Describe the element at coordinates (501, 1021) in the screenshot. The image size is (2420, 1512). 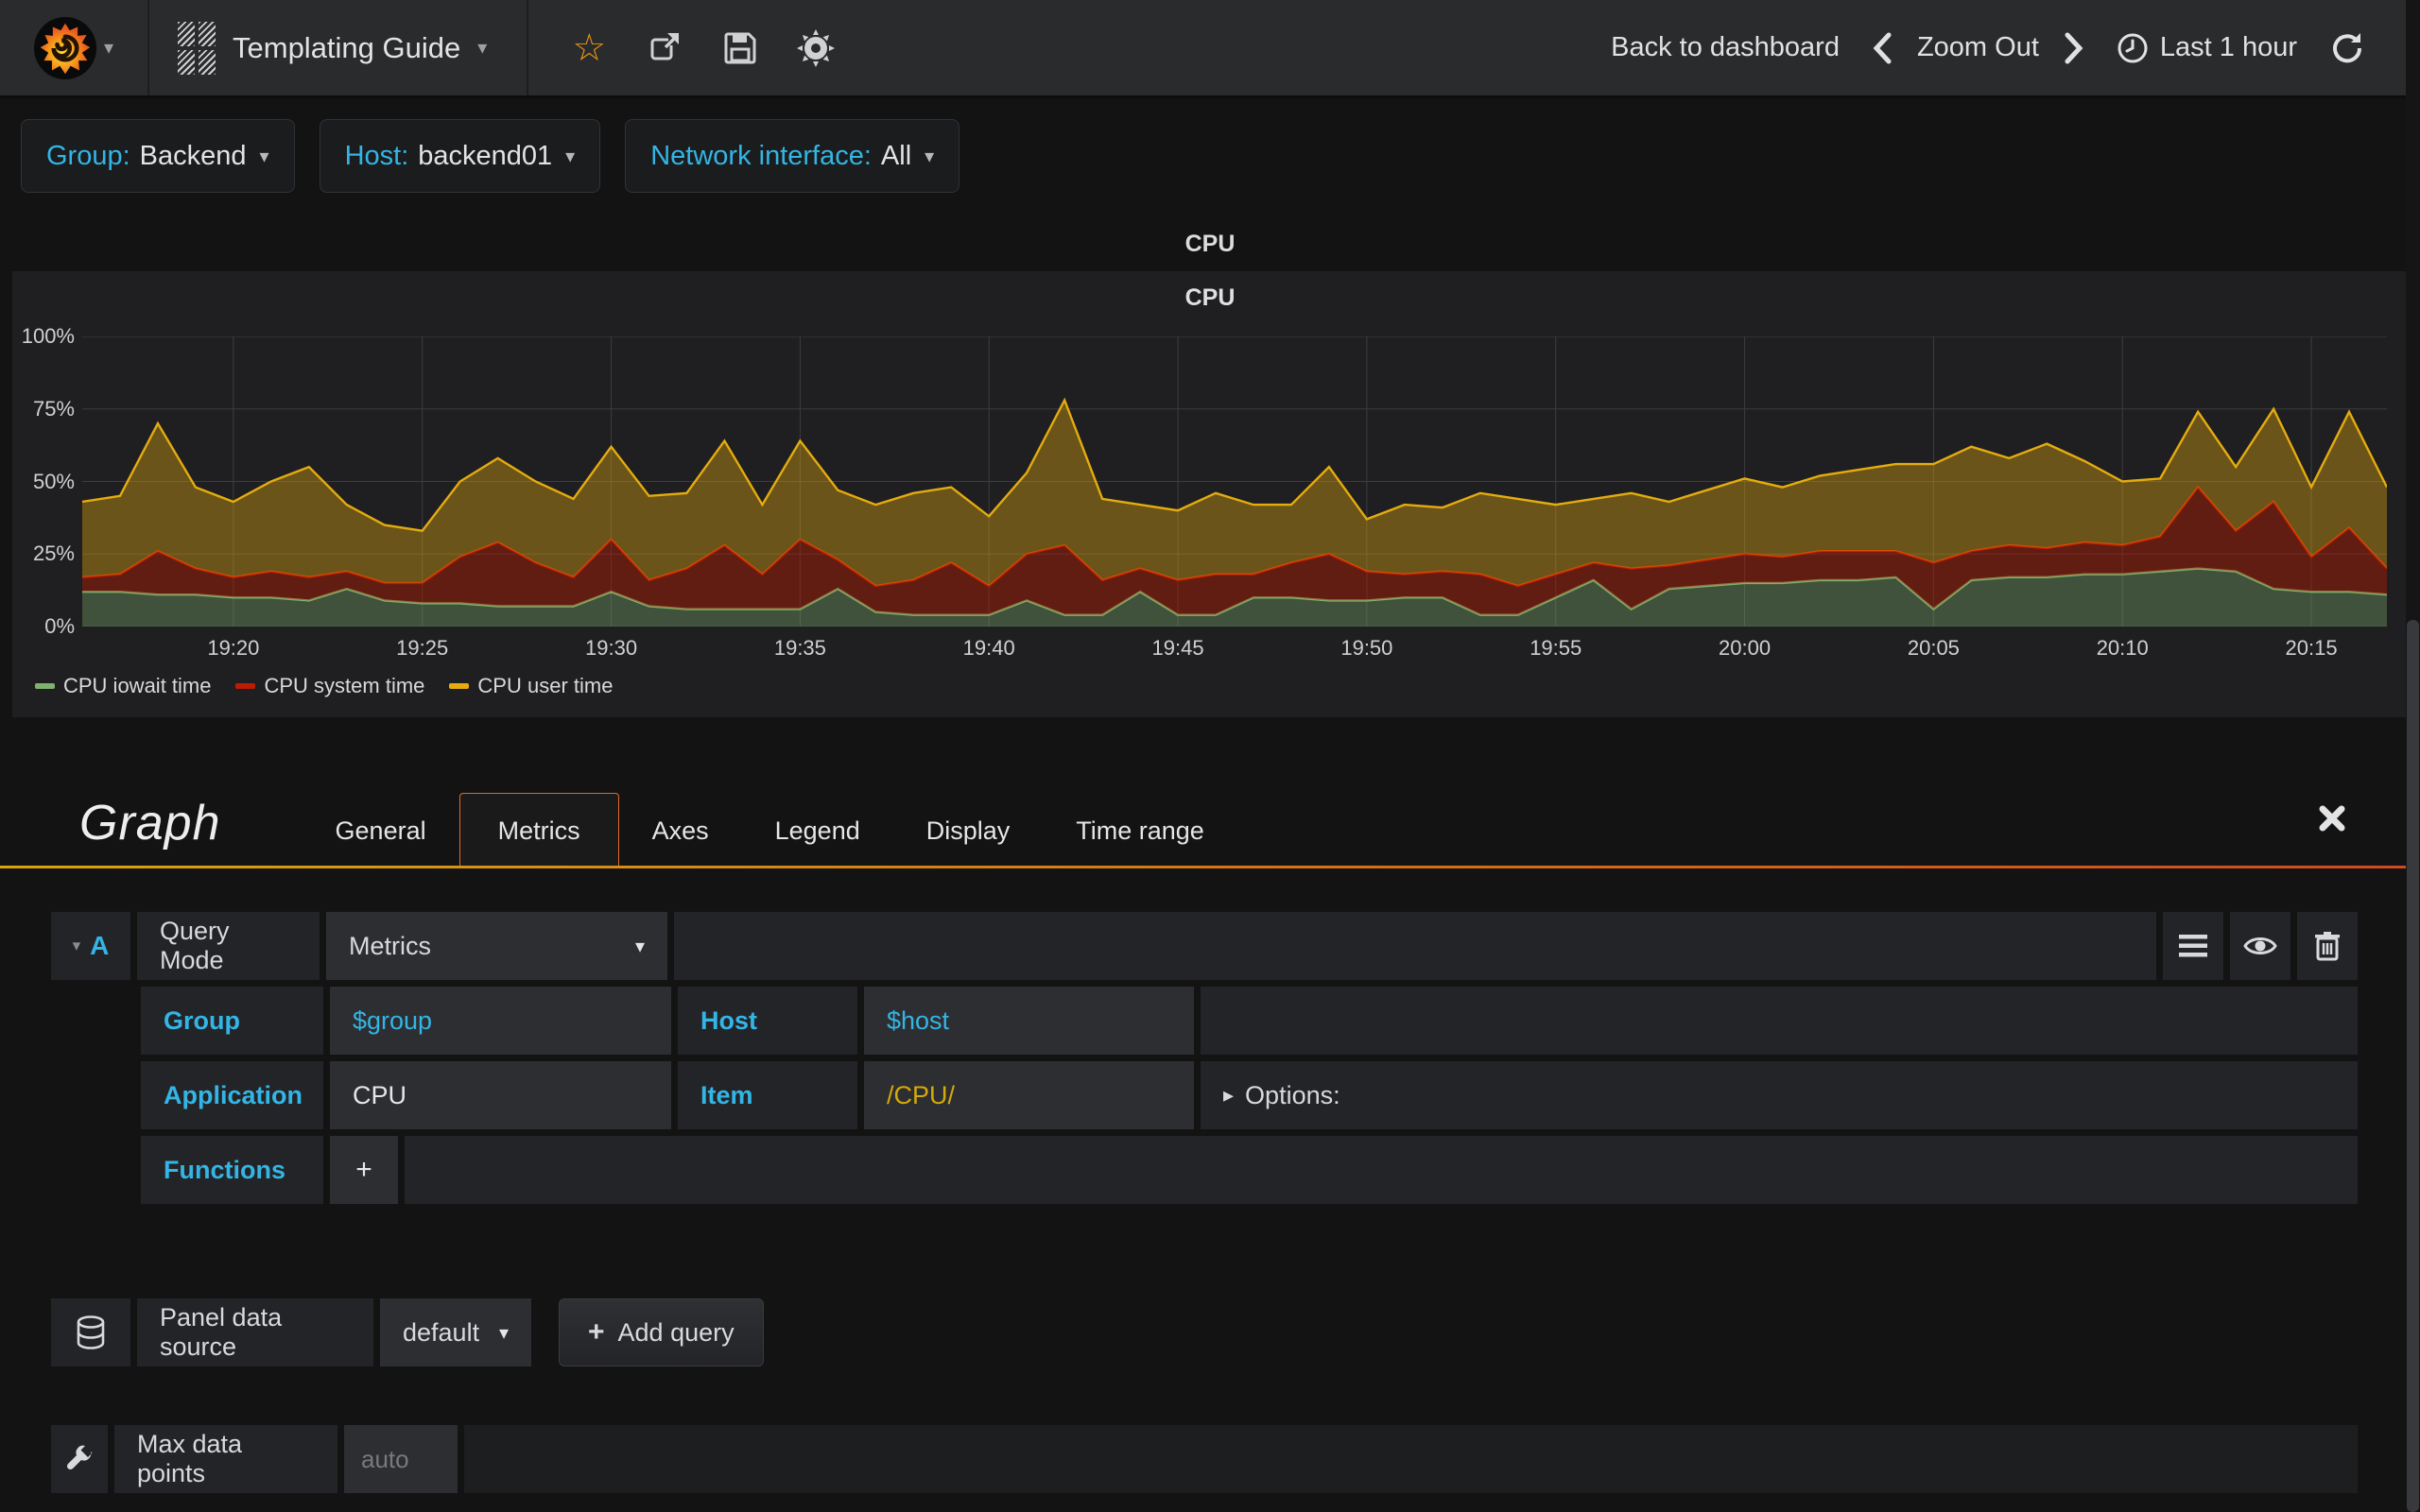
I see `group-field-value: $group` at that location.